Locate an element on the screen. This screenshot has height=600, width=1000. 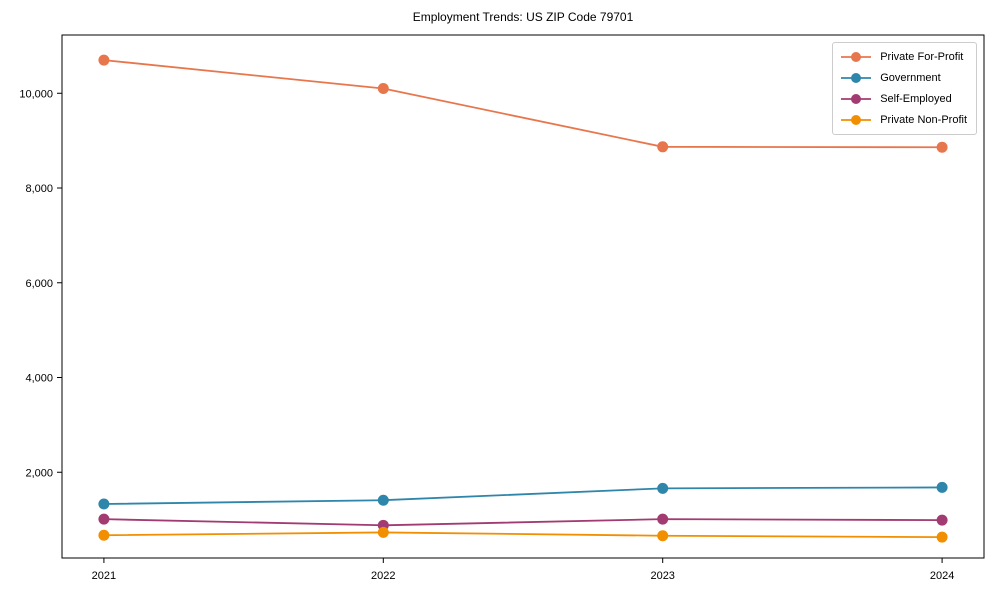
y-axis-tick-label: 4,000 is located at coordinates (39, 379).